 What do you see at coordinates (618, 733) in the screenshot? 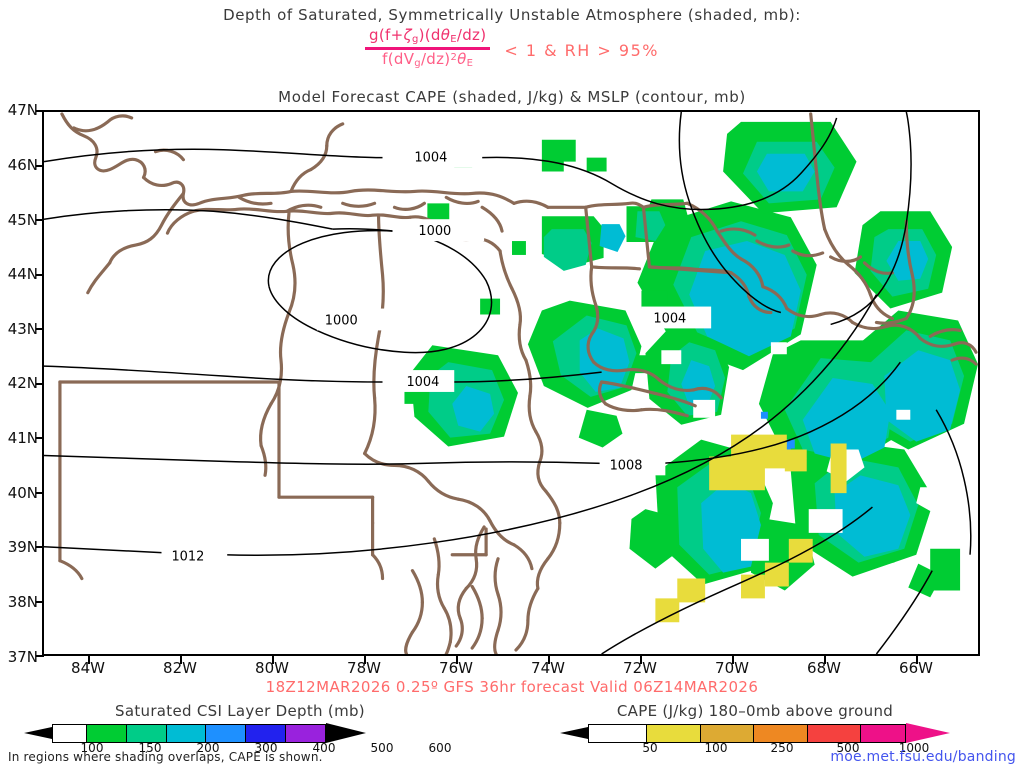
I see `cape-seg-under` at bounding box center [618, 733].